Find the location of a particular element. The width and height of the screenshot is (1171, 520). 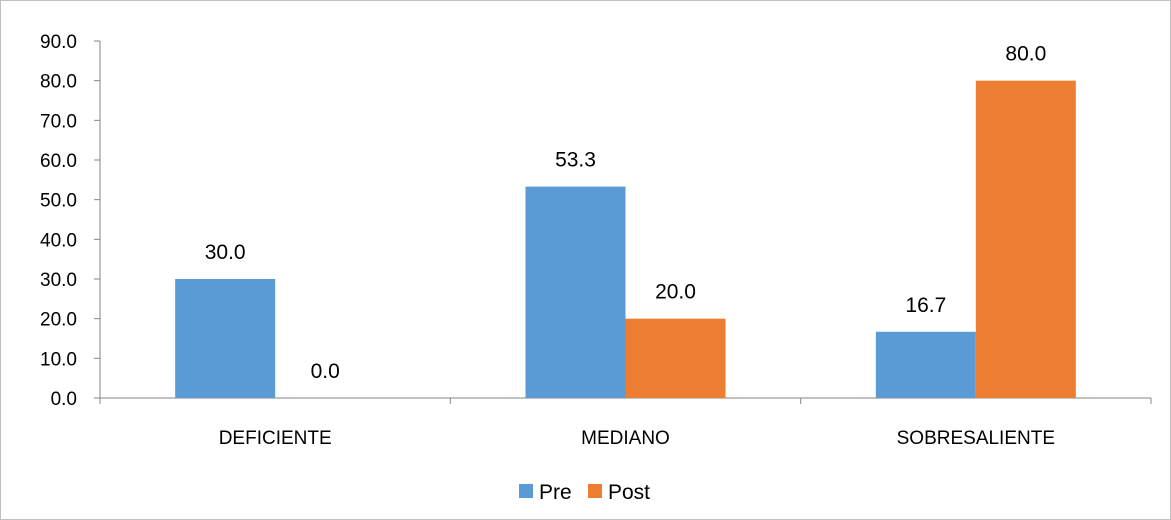

x-category-label-mediano: MEDIANO is located at coordinates (625, 438).